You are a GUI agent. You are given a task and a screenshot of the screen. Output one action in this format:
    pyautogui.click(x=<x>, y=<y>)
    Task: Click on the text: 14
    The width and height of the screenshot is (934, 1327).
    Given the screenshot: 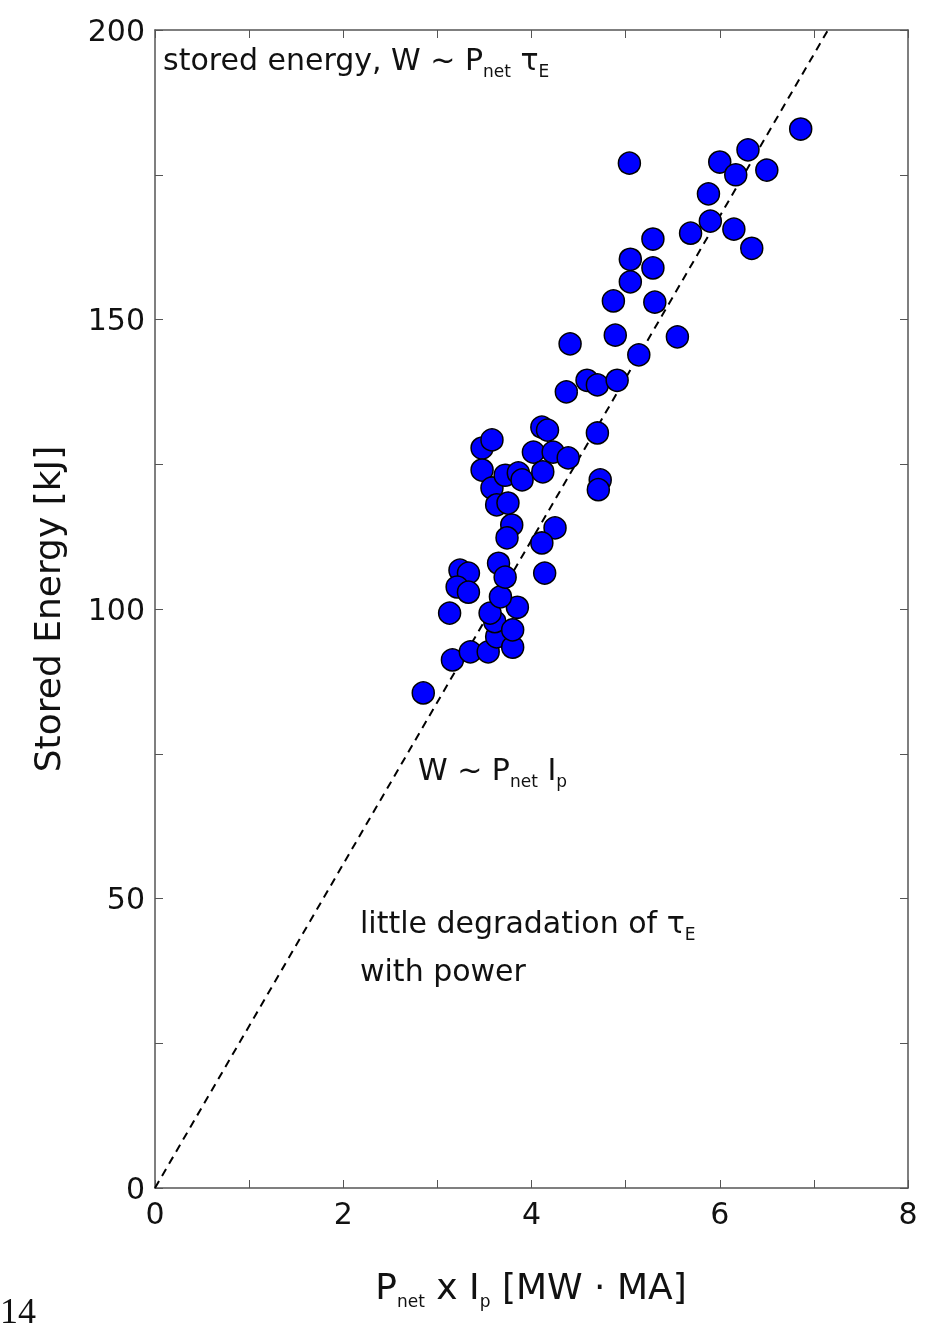 What is the action you would take?
    pyautogui.click(x=18, y=1308)
    